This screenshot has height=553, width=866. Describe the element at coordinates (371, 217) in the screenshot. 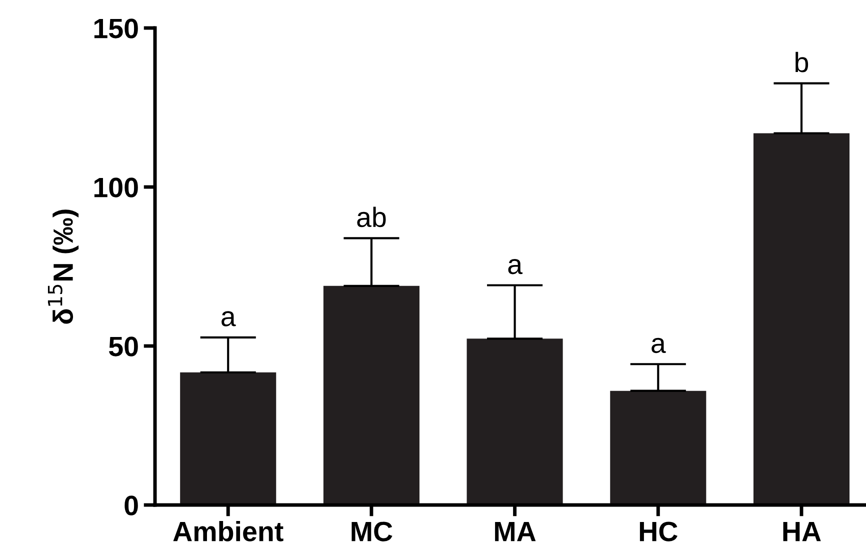

I see `annotation: ab` at that location.